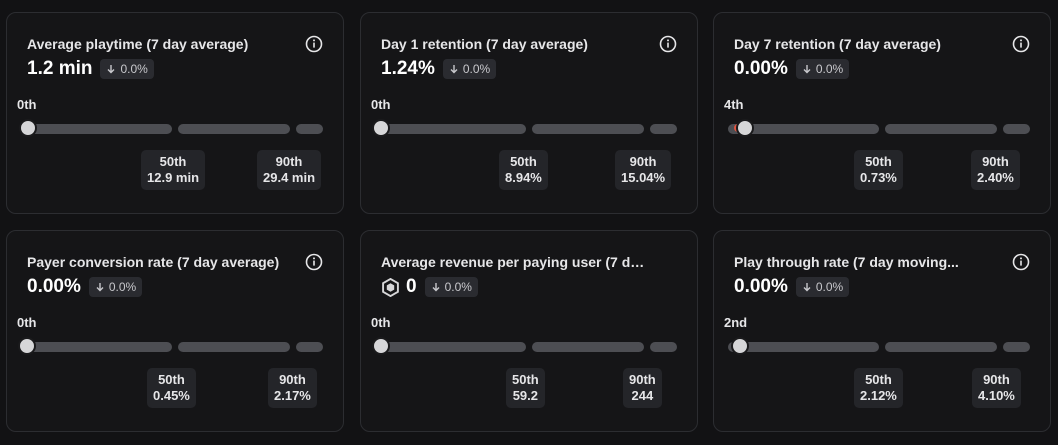 This screenshot has height=445, width=1058. I want to click on value-row: 1.2 min 0.0%, so click(90, 69).